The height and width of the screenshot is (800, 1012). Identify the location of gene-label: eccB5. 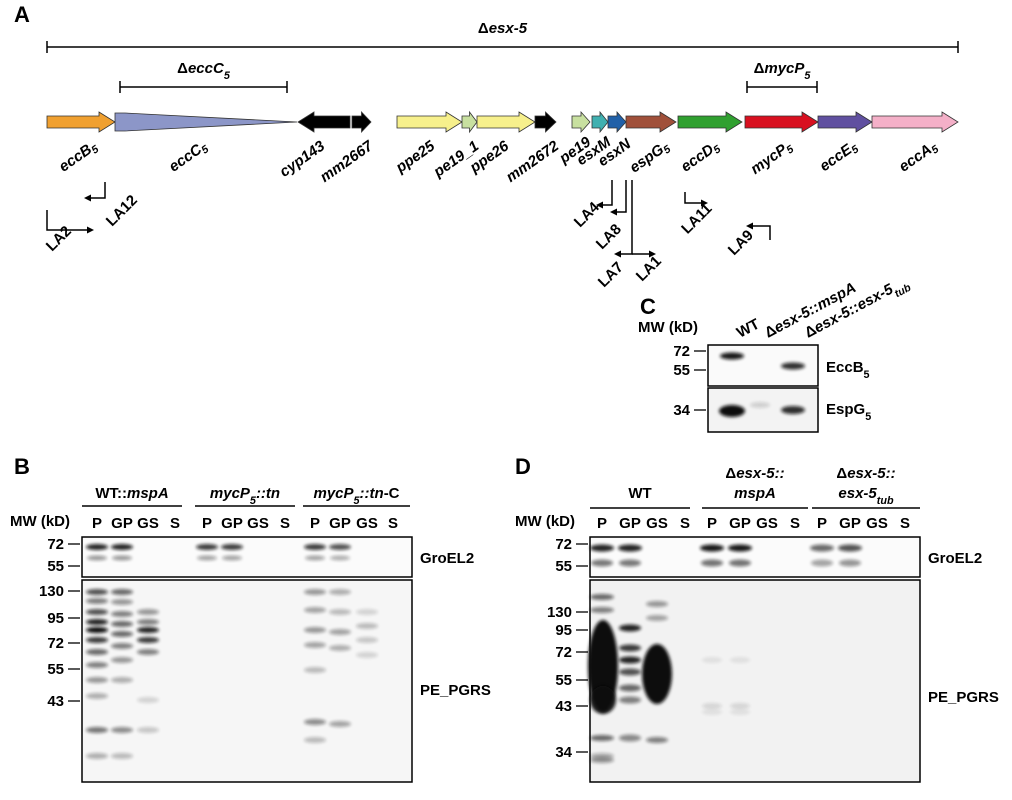
(79, 157).